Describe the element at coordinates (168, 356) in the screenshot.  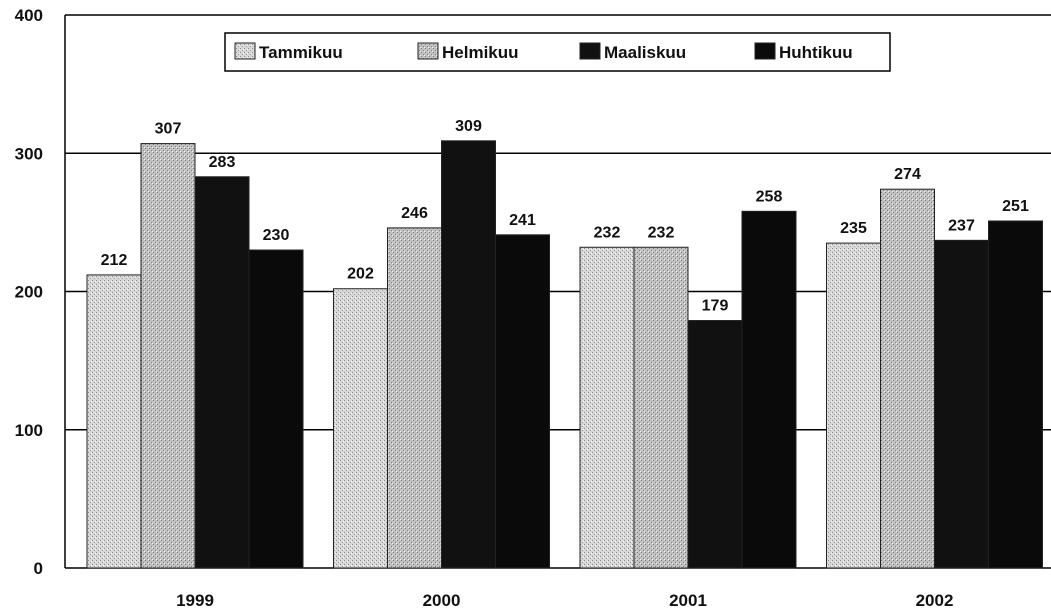
I see `bar-helmikuu-1999` at that location.